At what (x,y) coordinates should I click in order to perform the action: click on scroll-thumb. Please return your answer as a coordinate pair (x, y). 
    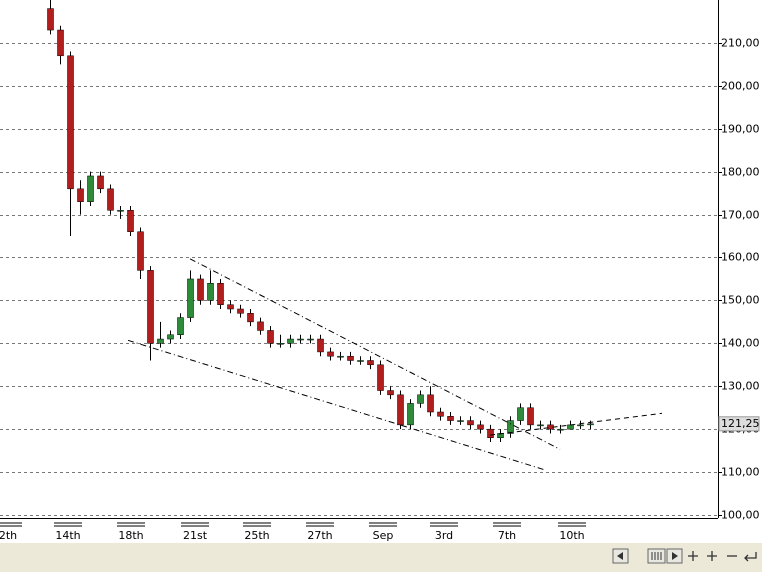
    Looking at the image, I should click on (656, 556).